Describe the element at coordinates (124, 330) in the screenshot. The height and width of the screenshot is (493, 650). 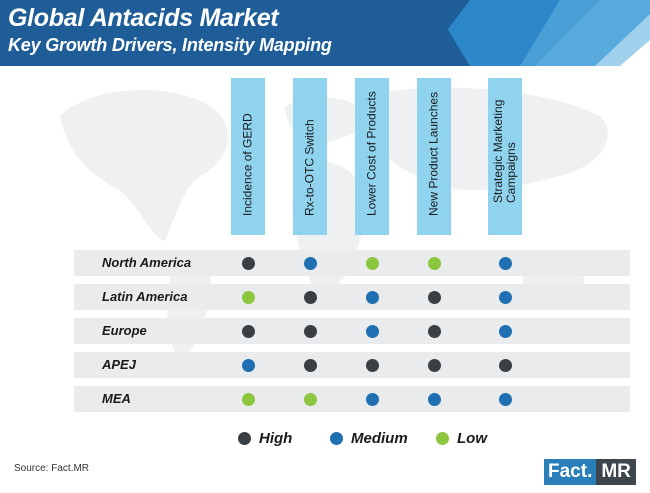
I see `row-label: Europe` at that location.